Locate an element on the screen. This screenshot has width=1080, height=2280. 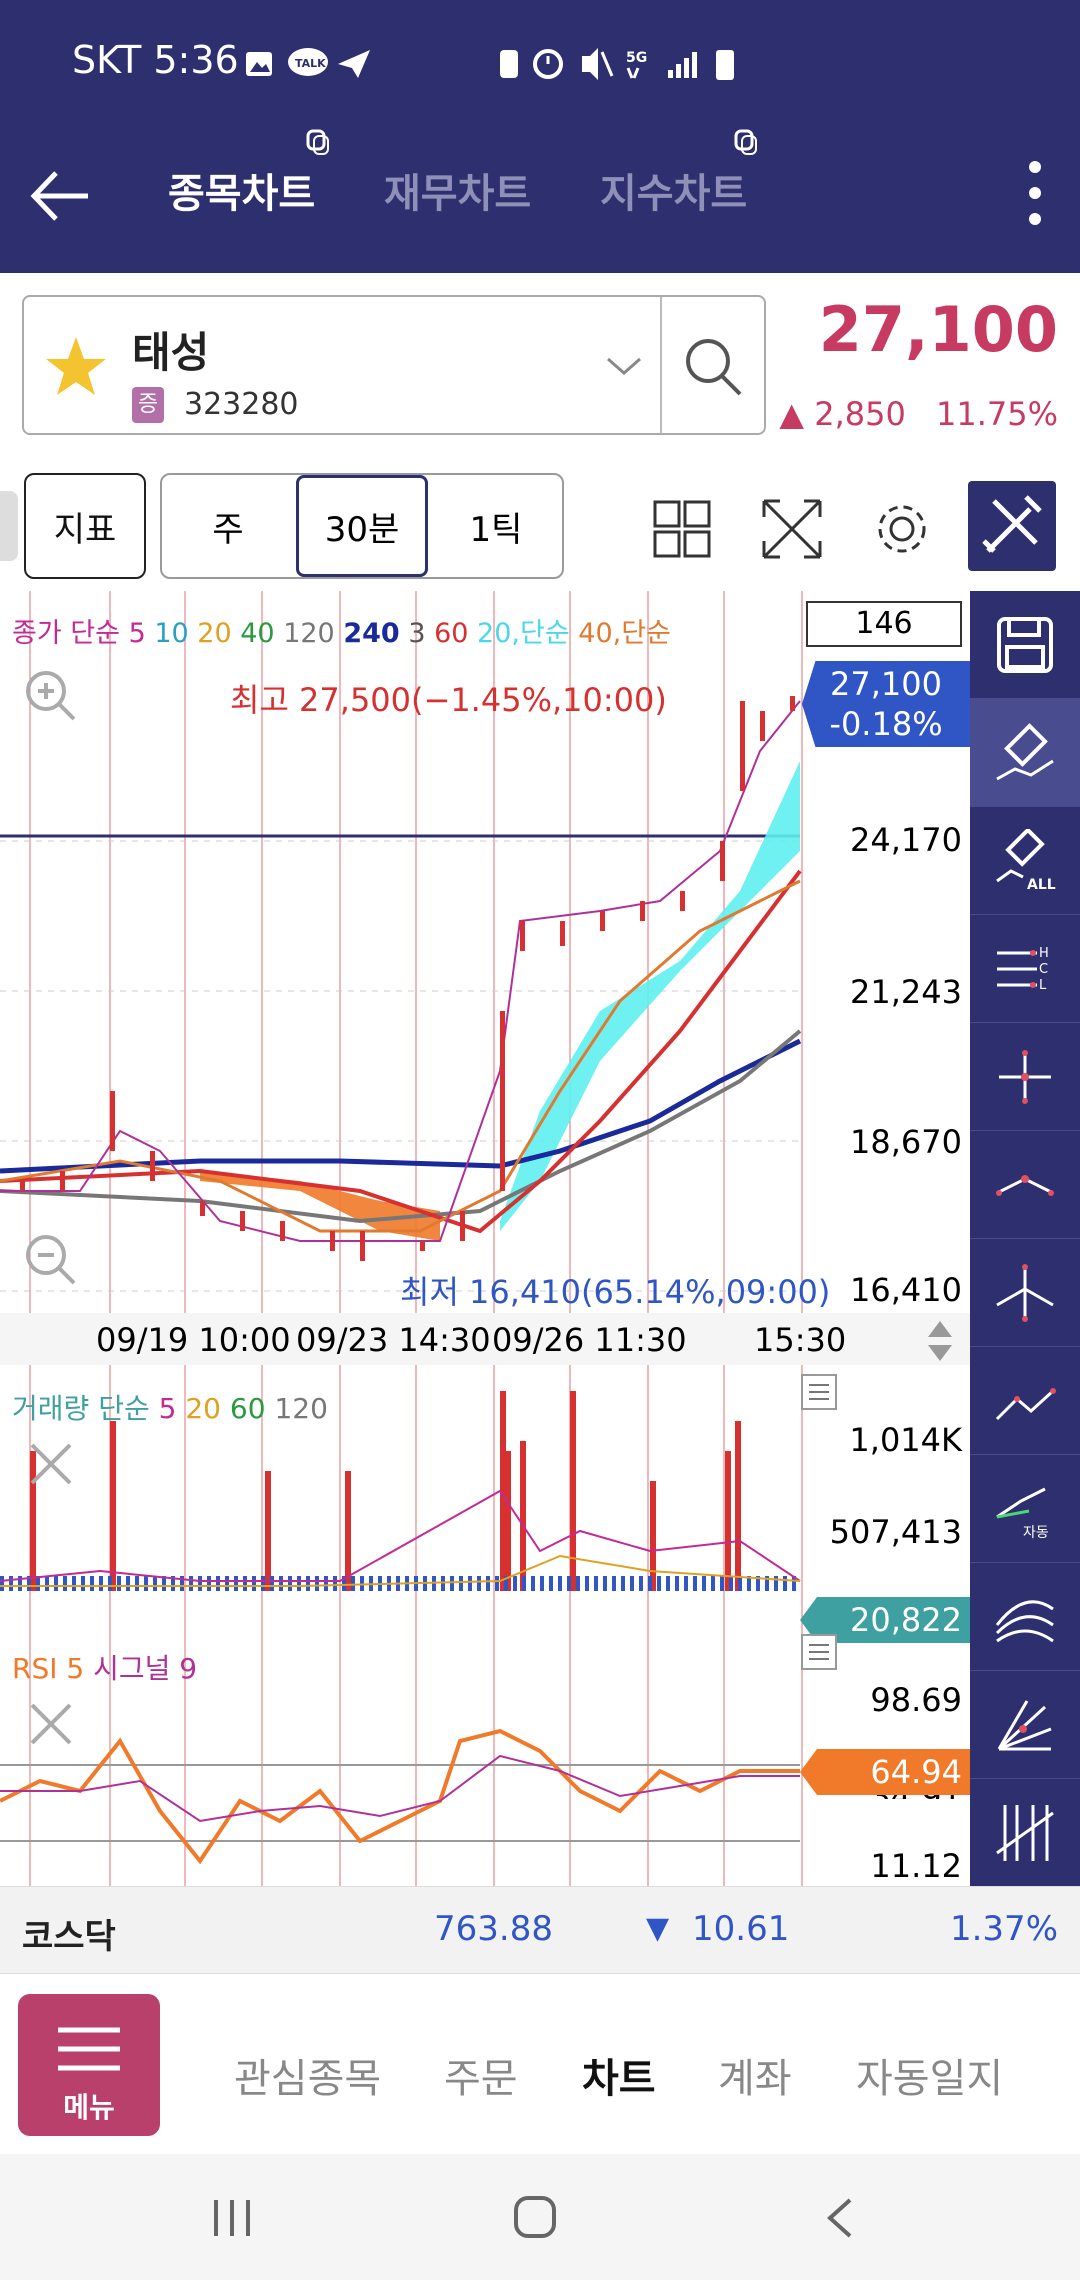
svg-text: C is located at coordinates (1043, 969).